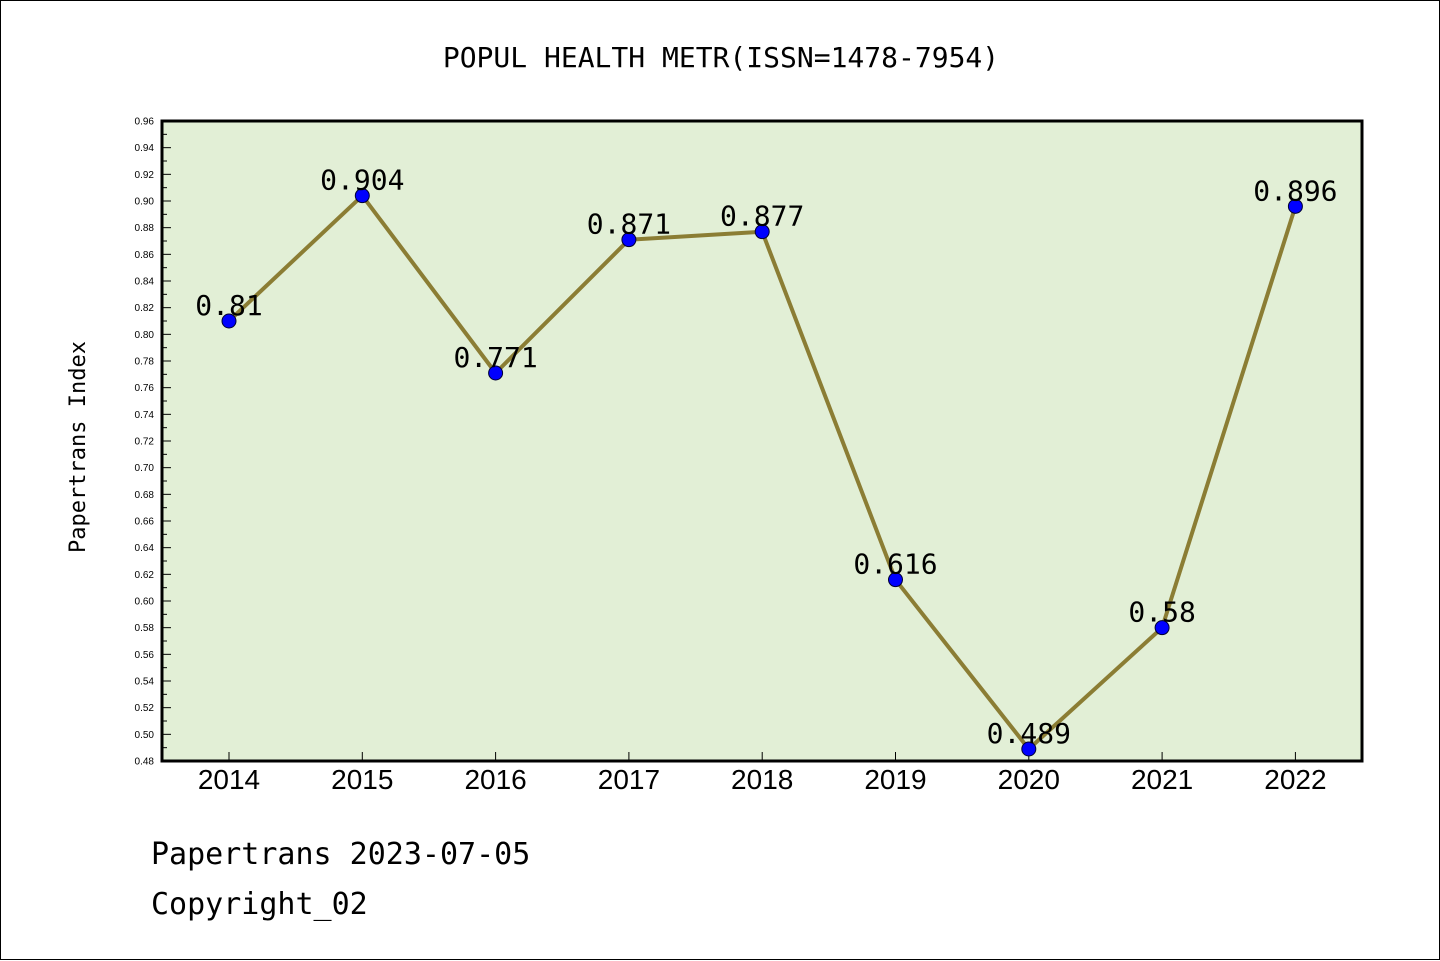 This screenshot has height=961, width=1440. Describe the element at coordinates (145, 708) in the screenshot. I see `y-tick-label: 0.52` at that location.